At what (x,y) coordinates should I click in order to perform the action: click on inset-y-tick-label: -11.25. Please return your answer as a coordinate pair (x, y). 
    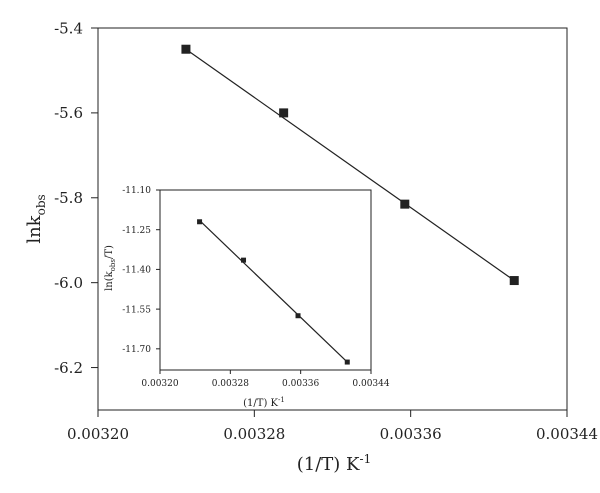
    Looking at the image, I should click on (136, 231).